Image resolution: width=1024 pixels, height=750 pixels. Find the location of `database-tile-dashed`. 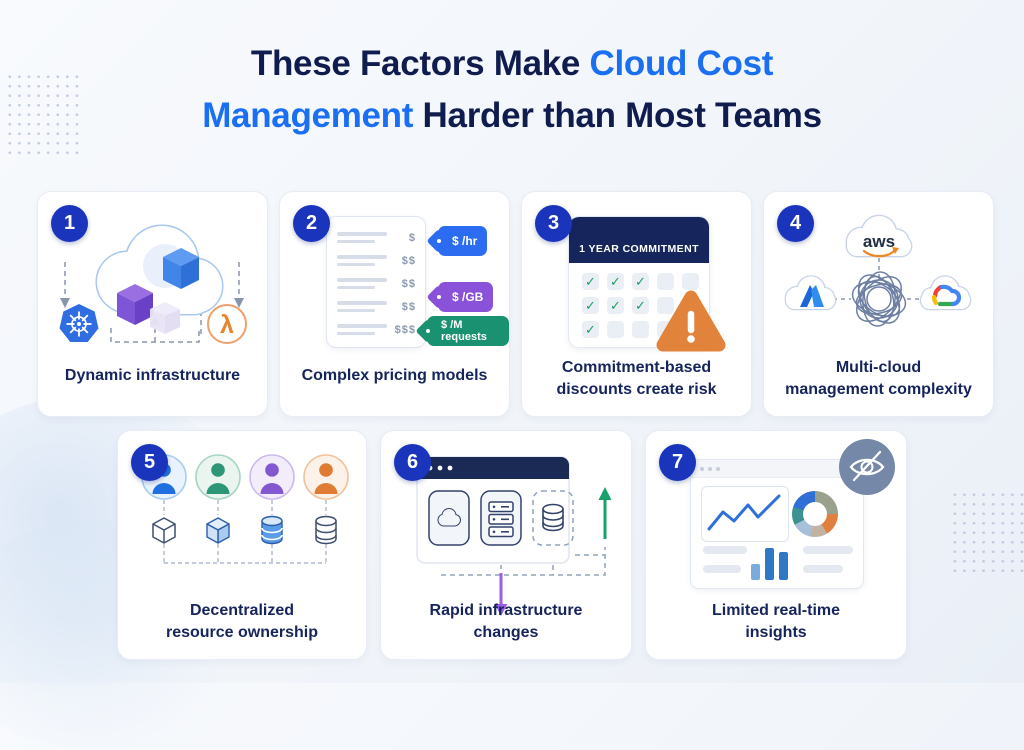

database-tile-dashed is located at coordinates (553, 518).